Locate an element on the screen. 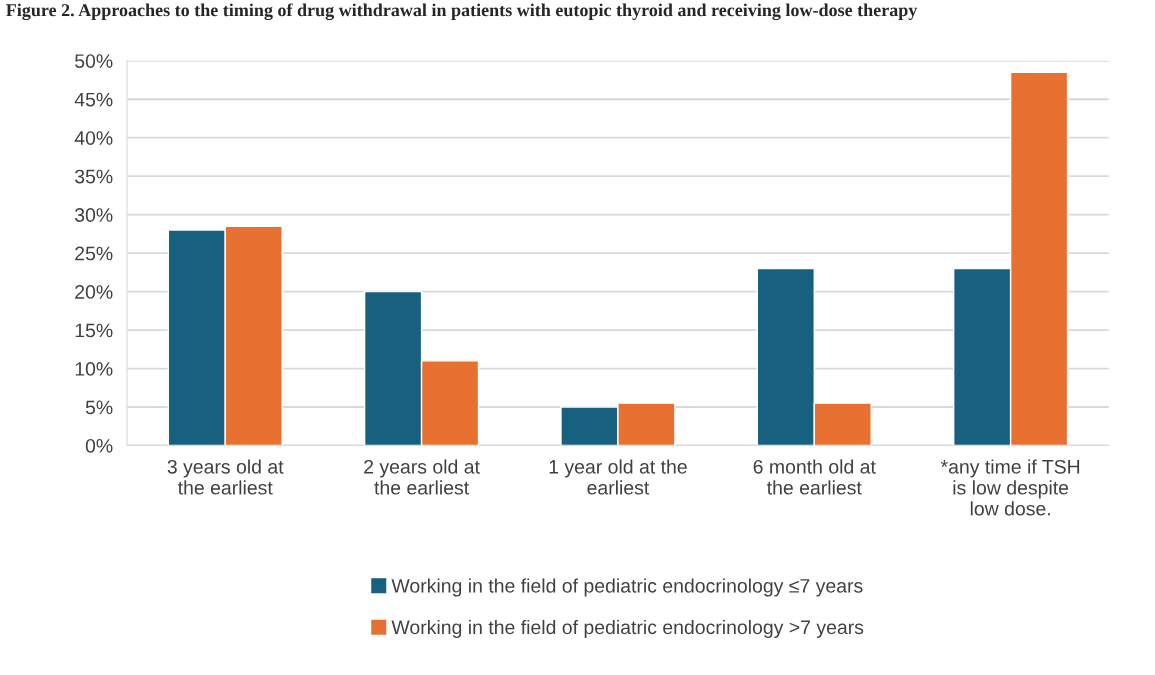 The width and height of the screenshot is (1155, 675). y-tick-label: 0% is located at coordinates (99, 445).